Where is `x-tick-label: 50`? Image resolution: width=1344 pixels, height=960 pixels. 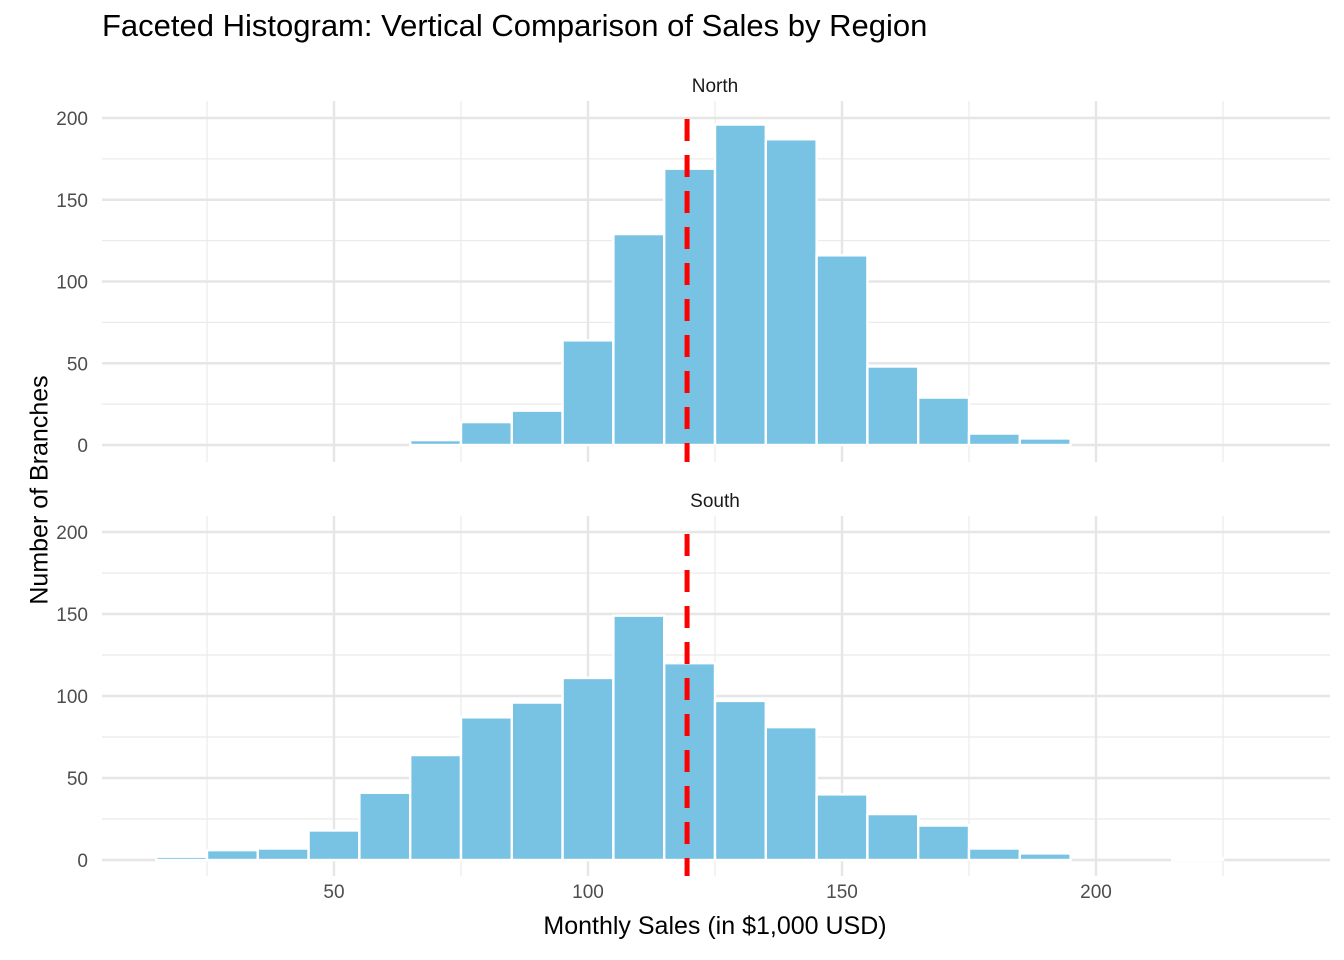 x-tick-label: 50 is located at coordinates (333, 892).